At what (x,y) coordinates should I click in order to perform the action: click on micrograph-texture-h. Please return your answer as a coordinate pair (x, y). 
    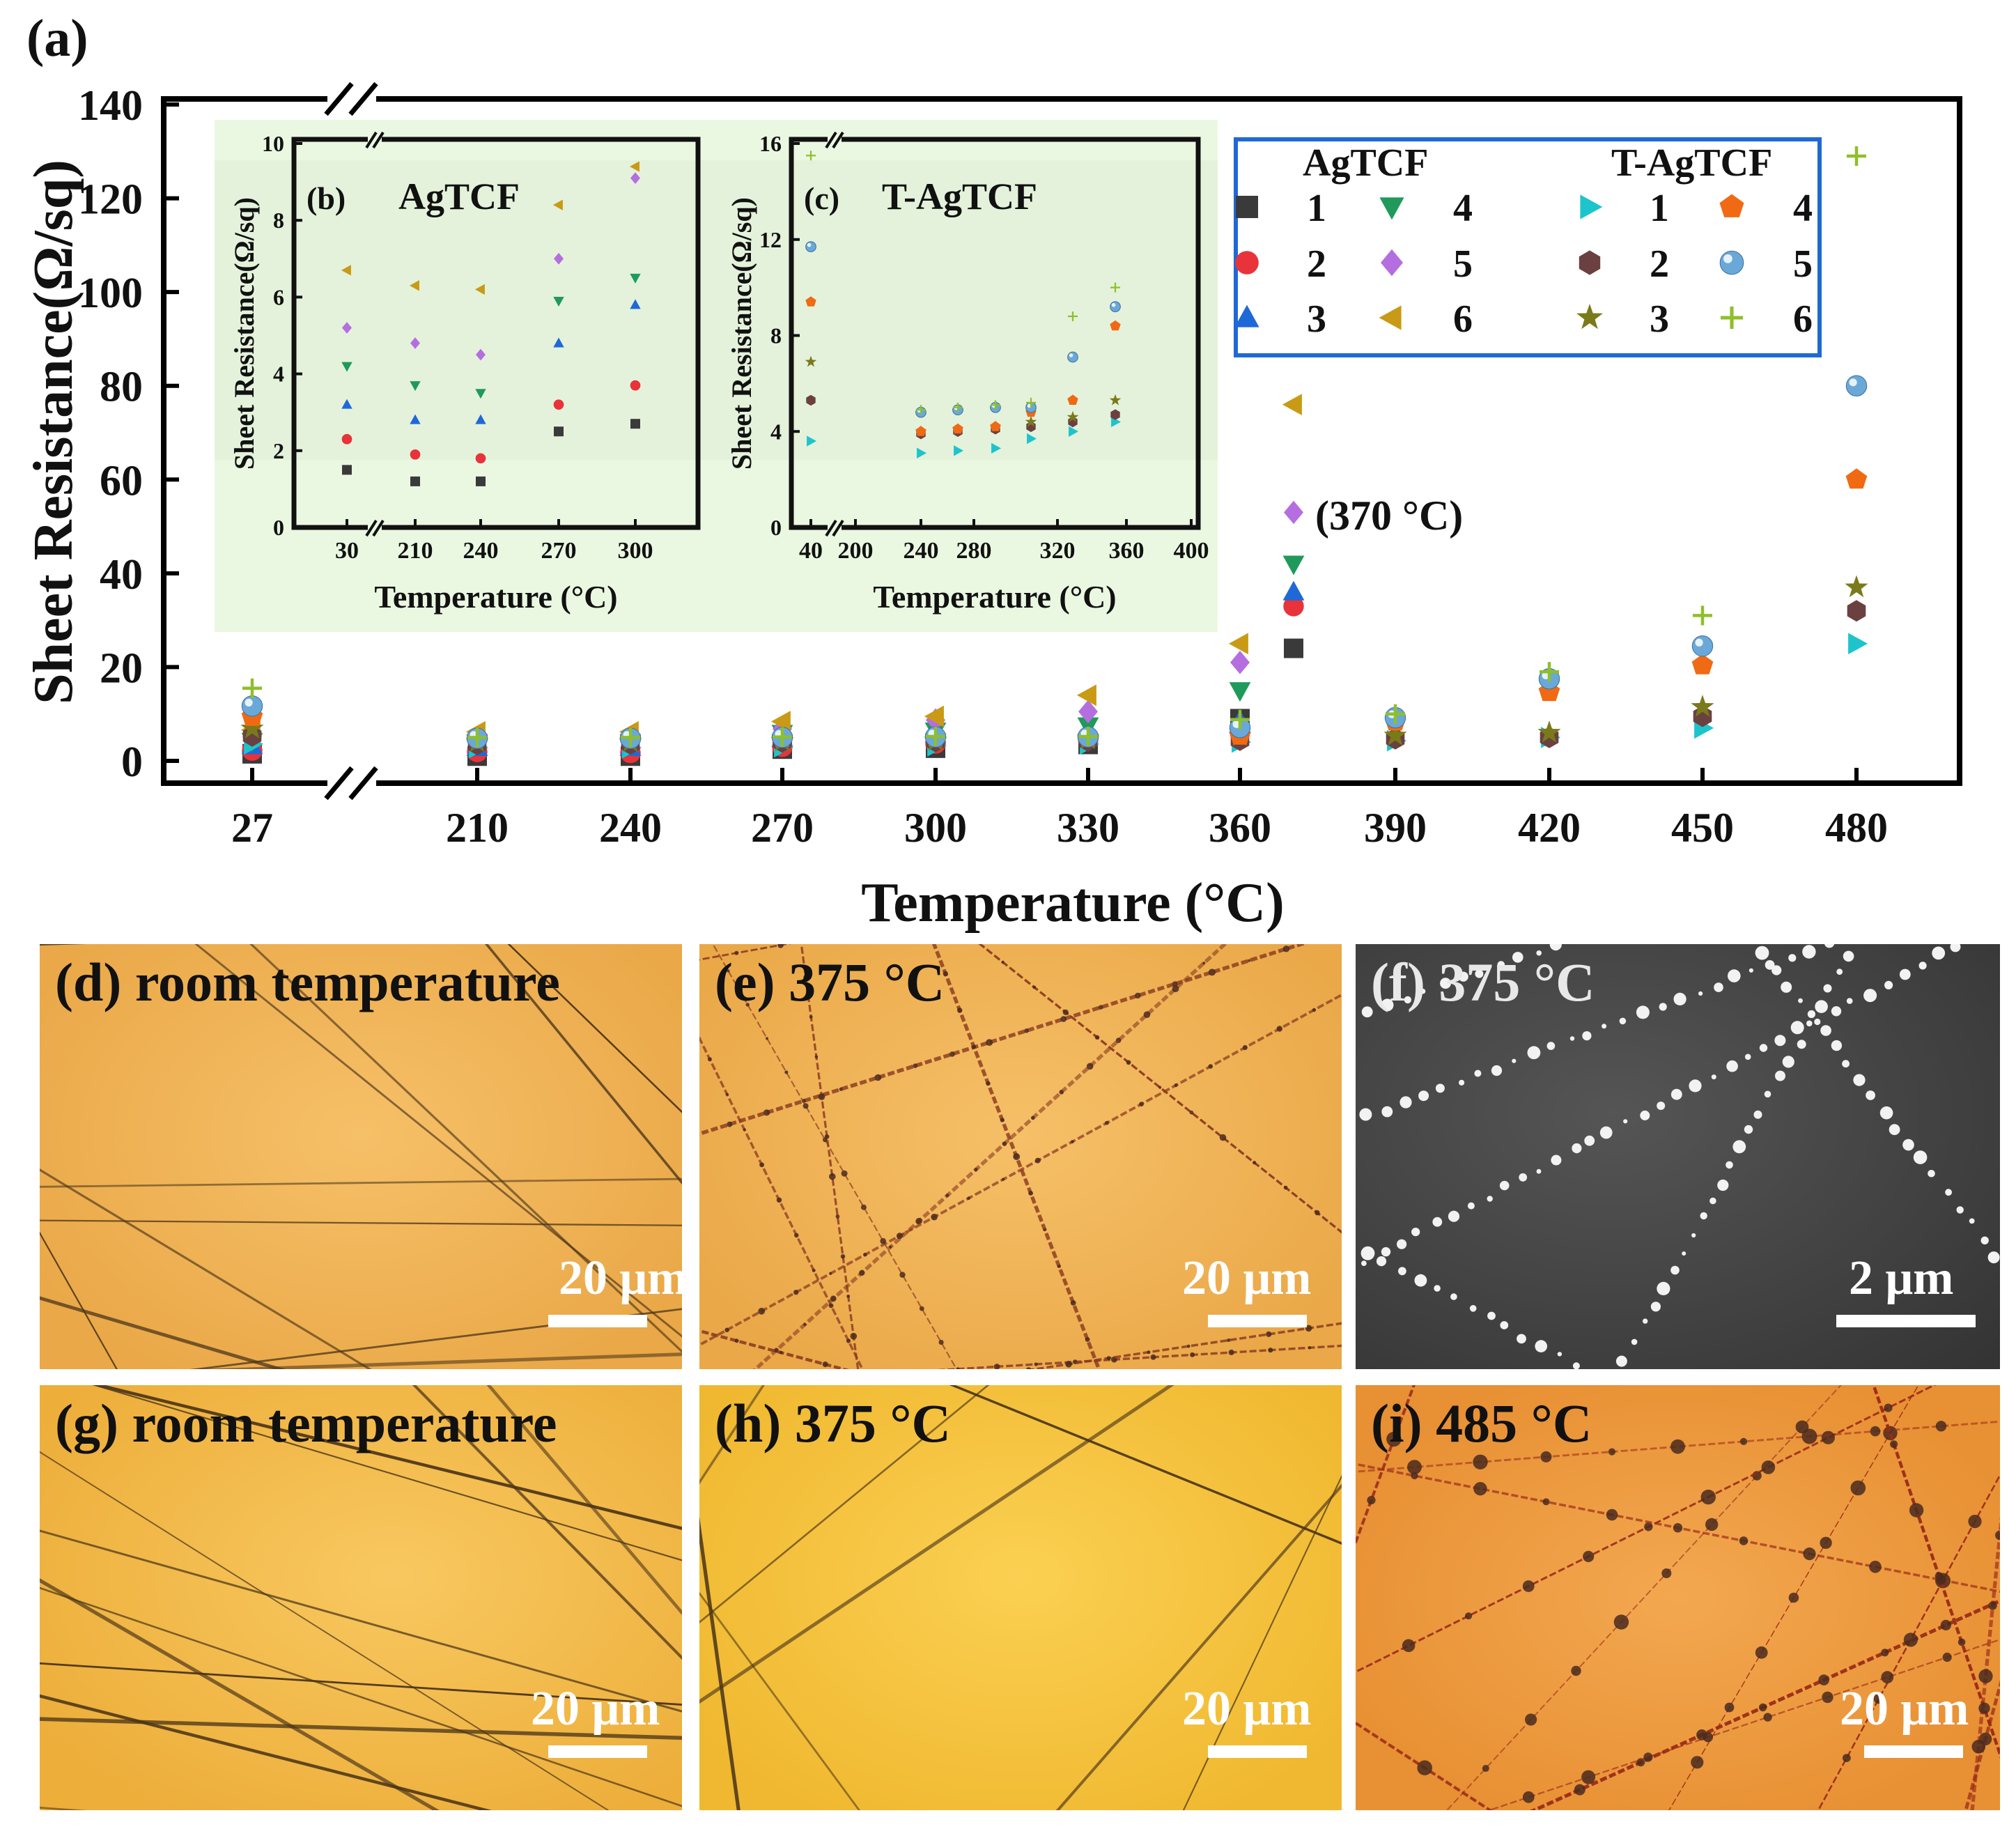
    Looking at the image, I should click on (1020, 1598).